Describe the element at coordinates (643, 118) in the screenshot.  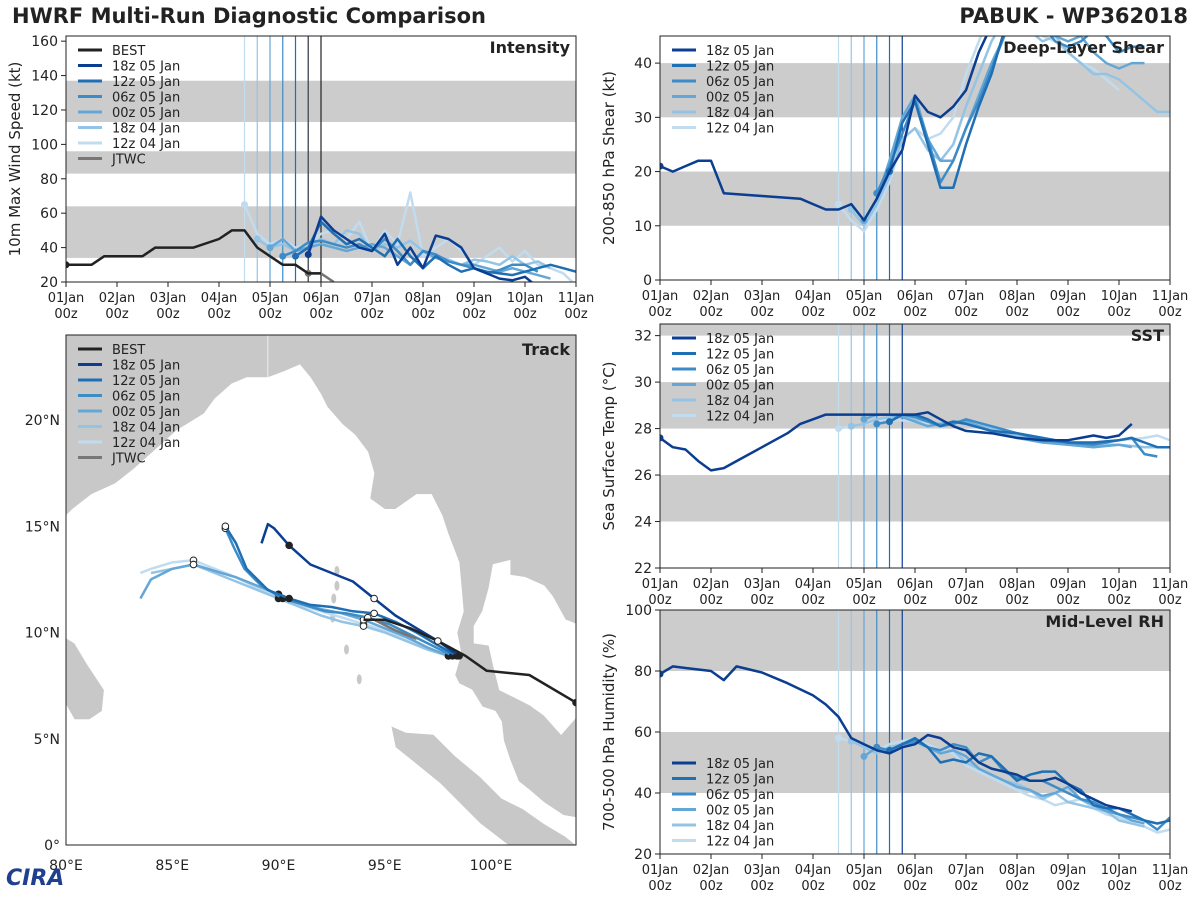
I see `y-tick-label: 30` at that location.